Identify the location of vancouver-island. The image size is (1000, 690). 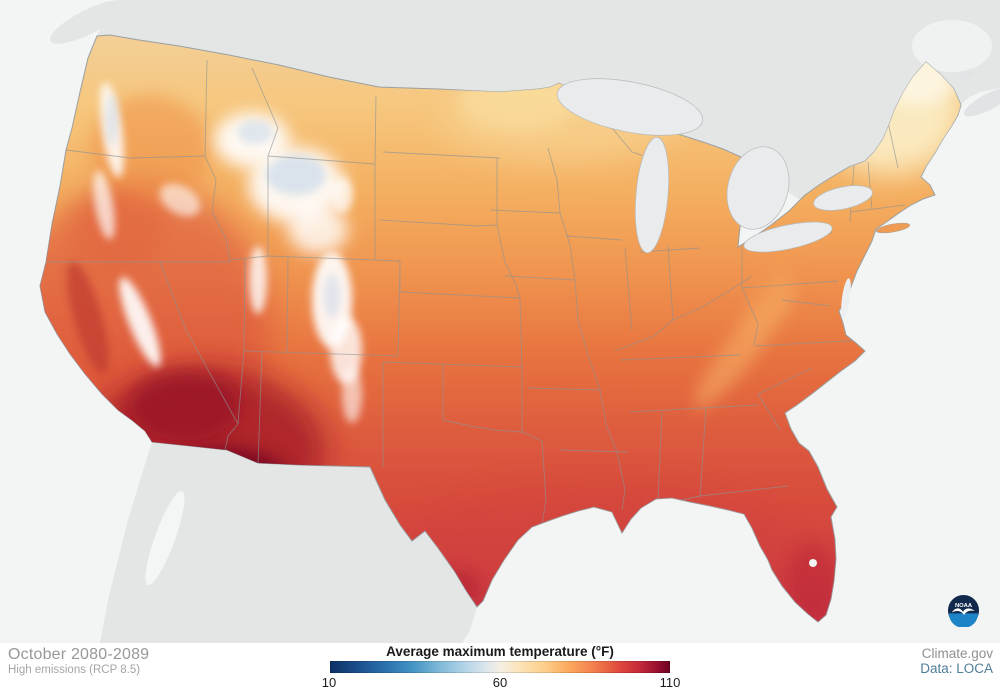
(88, 22).